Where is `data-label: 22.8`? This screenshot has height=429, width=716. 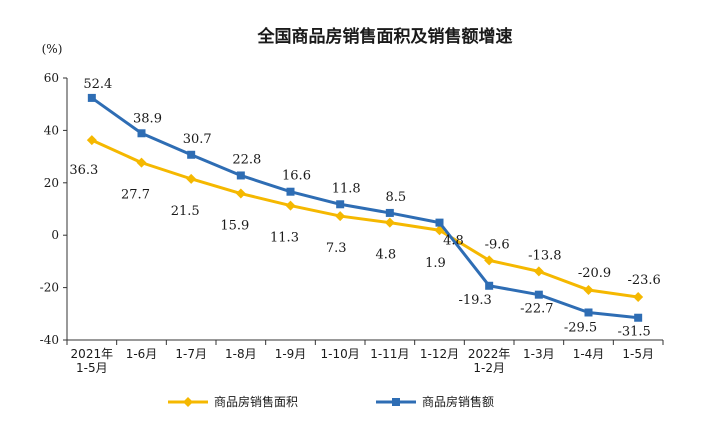
data-label: 22.8 is located at coordinates (246, 159).